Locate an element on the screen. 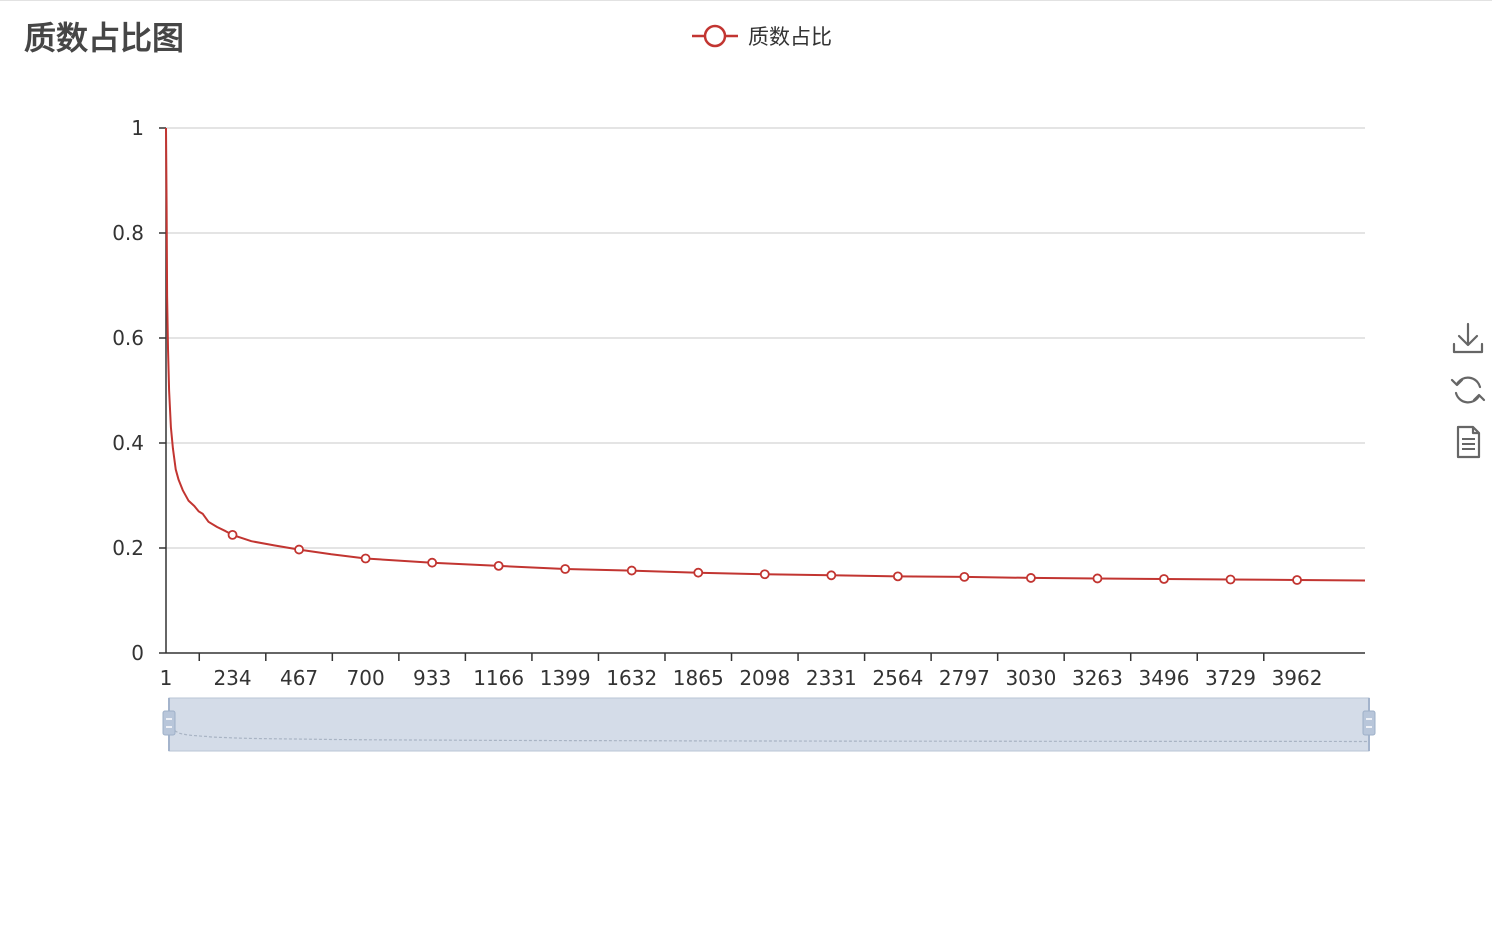 The image size is (1492, 932). x-tick-label: 3496 is located at coordinates (1164, 678).